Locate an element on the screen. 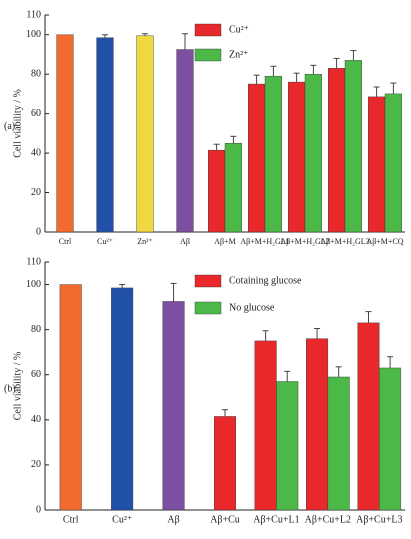 This screenshot has width=411, height=539. panel-label: (b) is located at coordinates (10, 388).